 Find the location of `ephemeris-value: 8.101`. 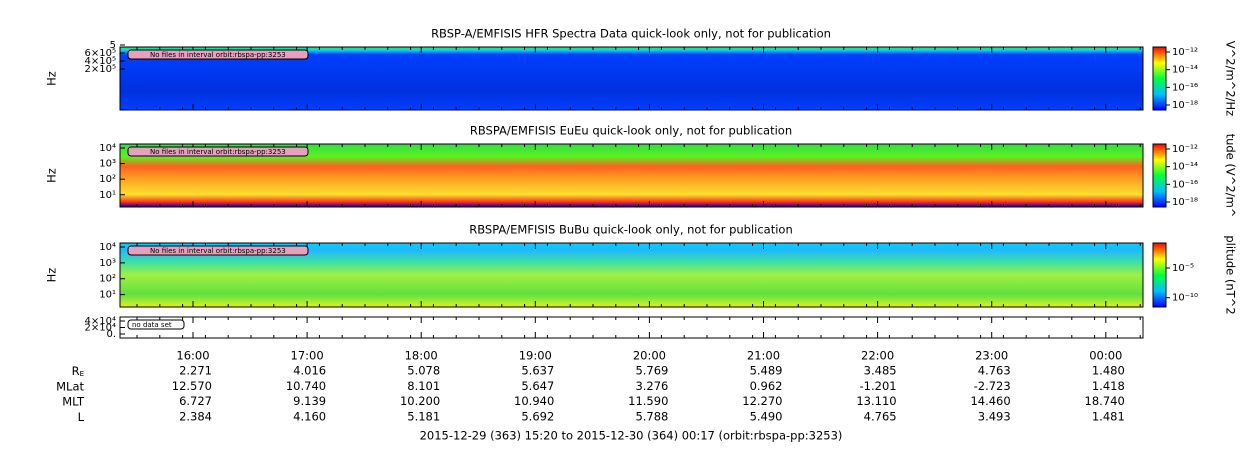

ephemeris-value: 8.101 is located at coordinates (423, 386).